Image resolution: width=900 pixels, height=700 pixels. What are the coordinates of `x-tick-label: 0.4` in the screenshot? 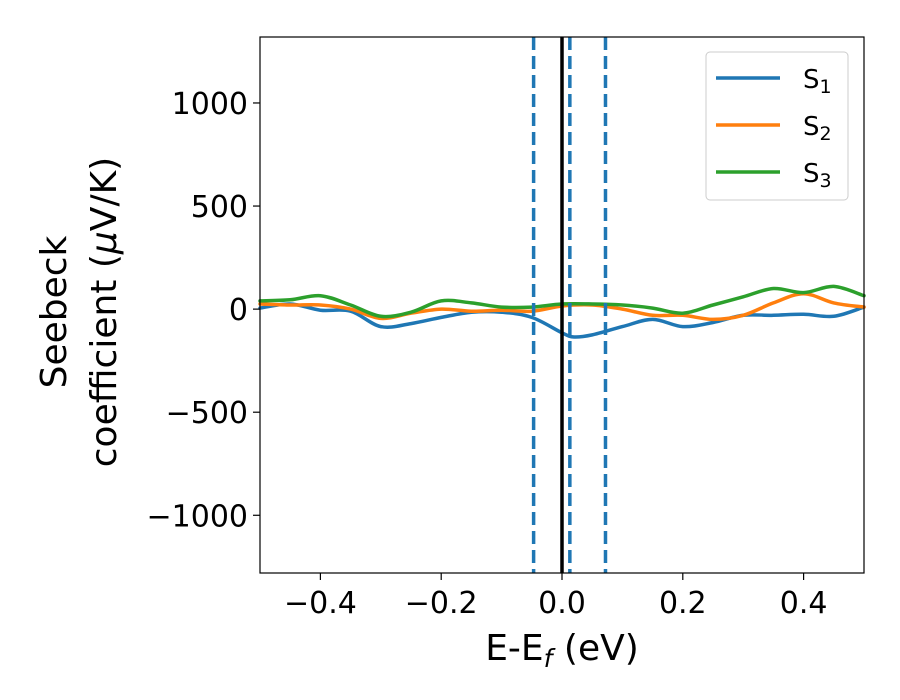 It's located at (804, 603).